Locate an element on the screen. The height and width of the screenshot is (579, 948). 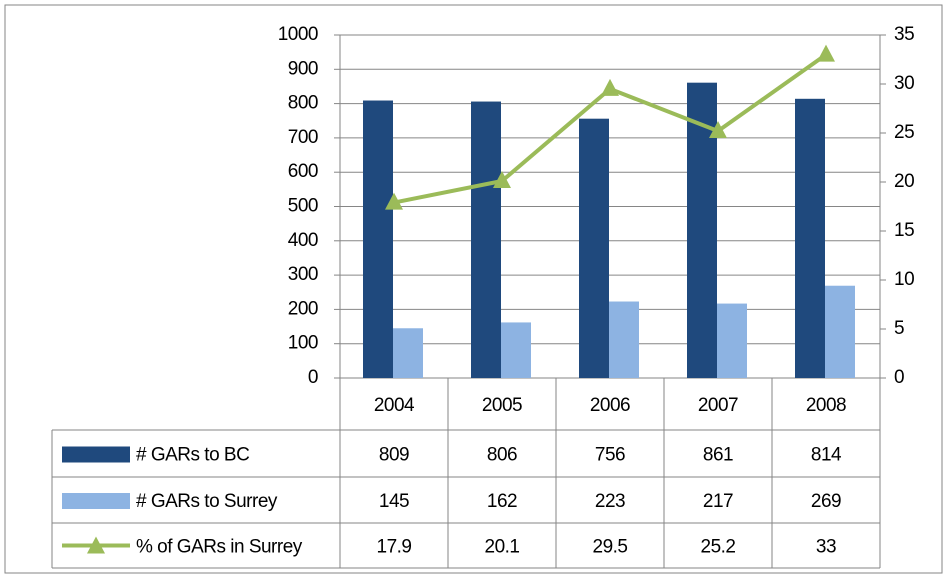
table-value: 33 is located at coordinates (826, 547).